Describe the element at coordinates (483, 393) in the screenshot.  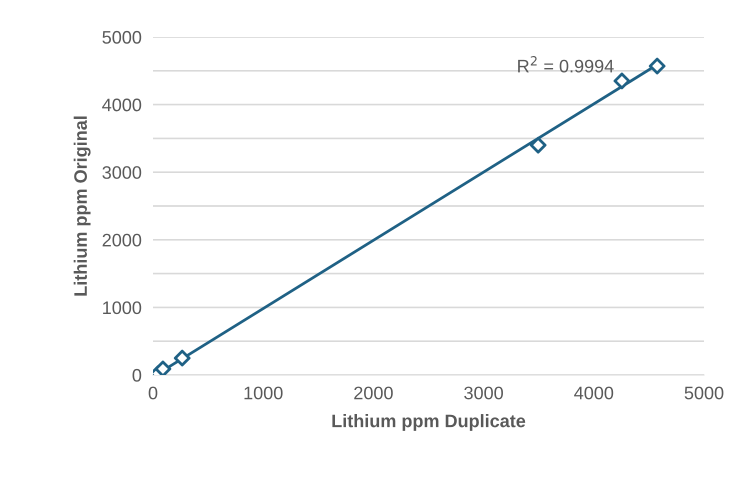
I see `x-tick-label: 3000` at that location.